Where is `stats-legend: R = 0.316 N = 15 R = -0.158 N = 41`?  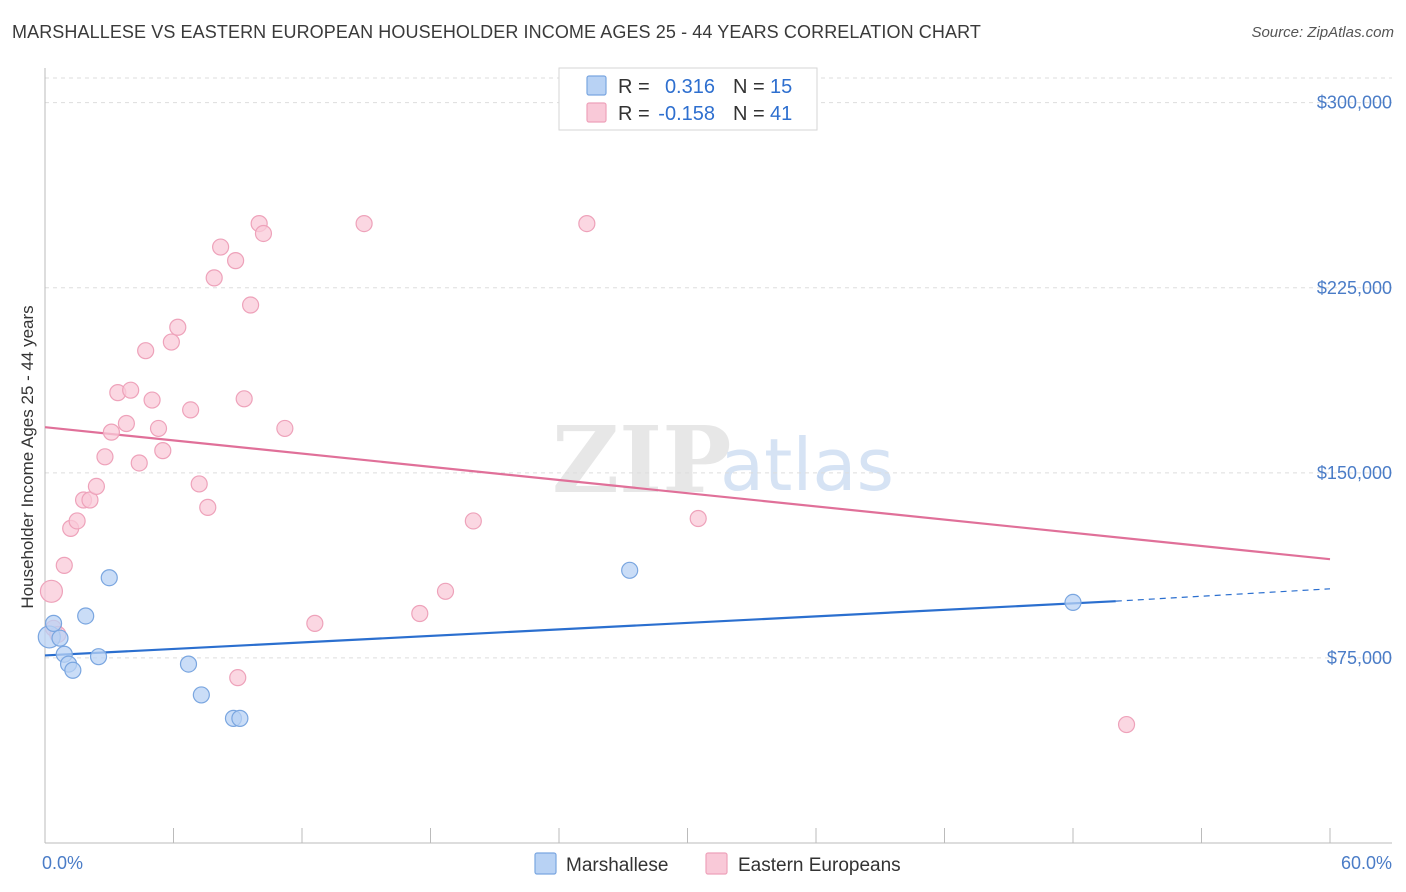 stats-legend: R = 0.316 N = 15 R = -0.158 N = 41 is located at coordinates (688, 99).